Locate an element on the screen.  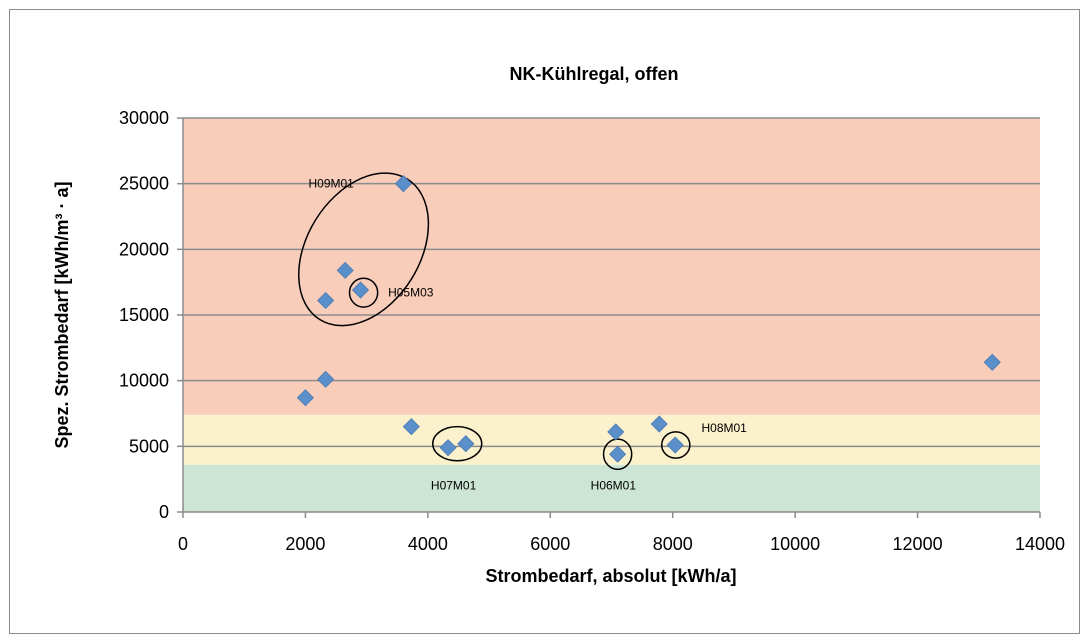
x-tick-label-7: 14000 is located at coordinates (1040, 544).